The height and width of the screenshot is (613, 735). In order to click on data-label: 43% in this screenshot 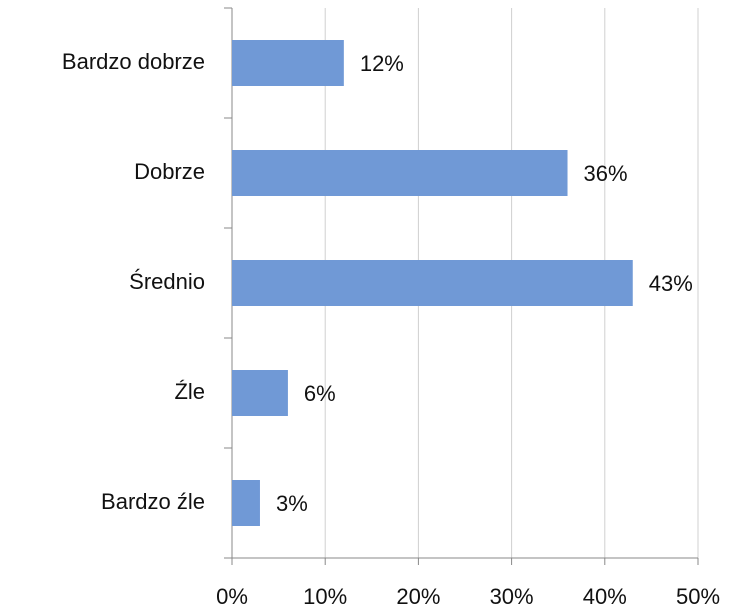, I will do `click(671, 283)`.